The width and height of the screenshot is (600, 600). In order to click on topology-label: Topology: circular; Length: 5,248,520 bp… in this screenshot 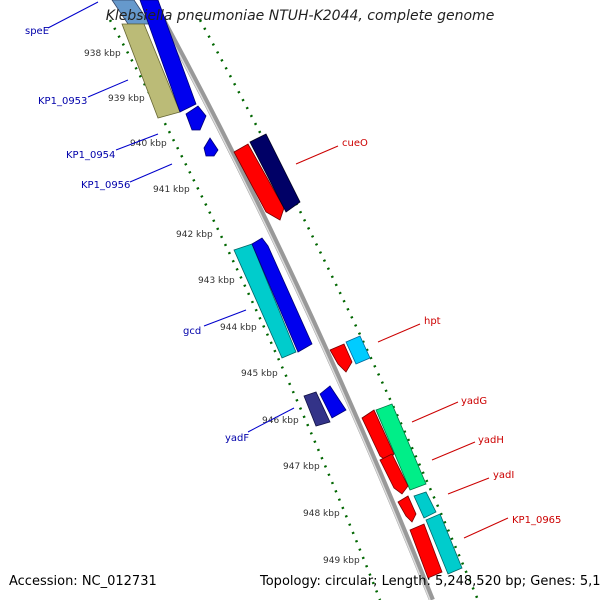, I will do `click(430, 581)`.